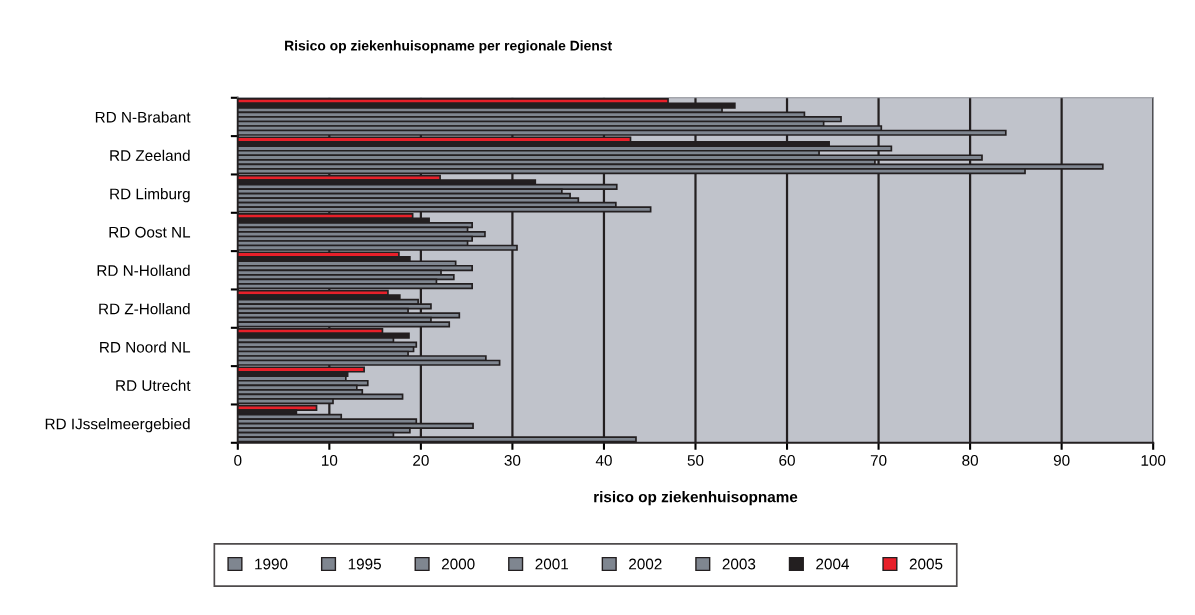 This screenshot has width=1195, height=615. Describe the element at coordinates (364, 564) in the screenshot. I see `legend-label: 1995` at that location.